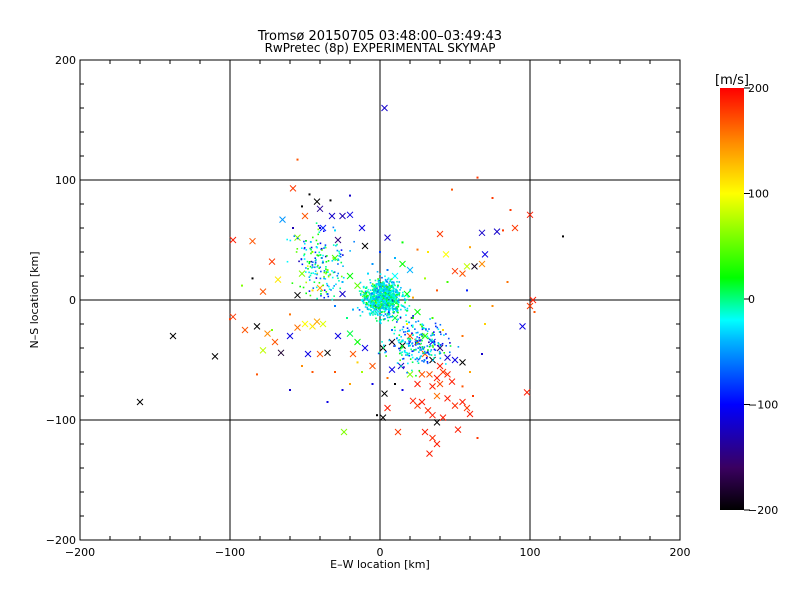 The height and width of the screenshot is (600, 800). Describe the element at coordinates (61, 300) in the screenshot. I see `y-axis-tick-labels: −200 −100 0 100 200` at that location.